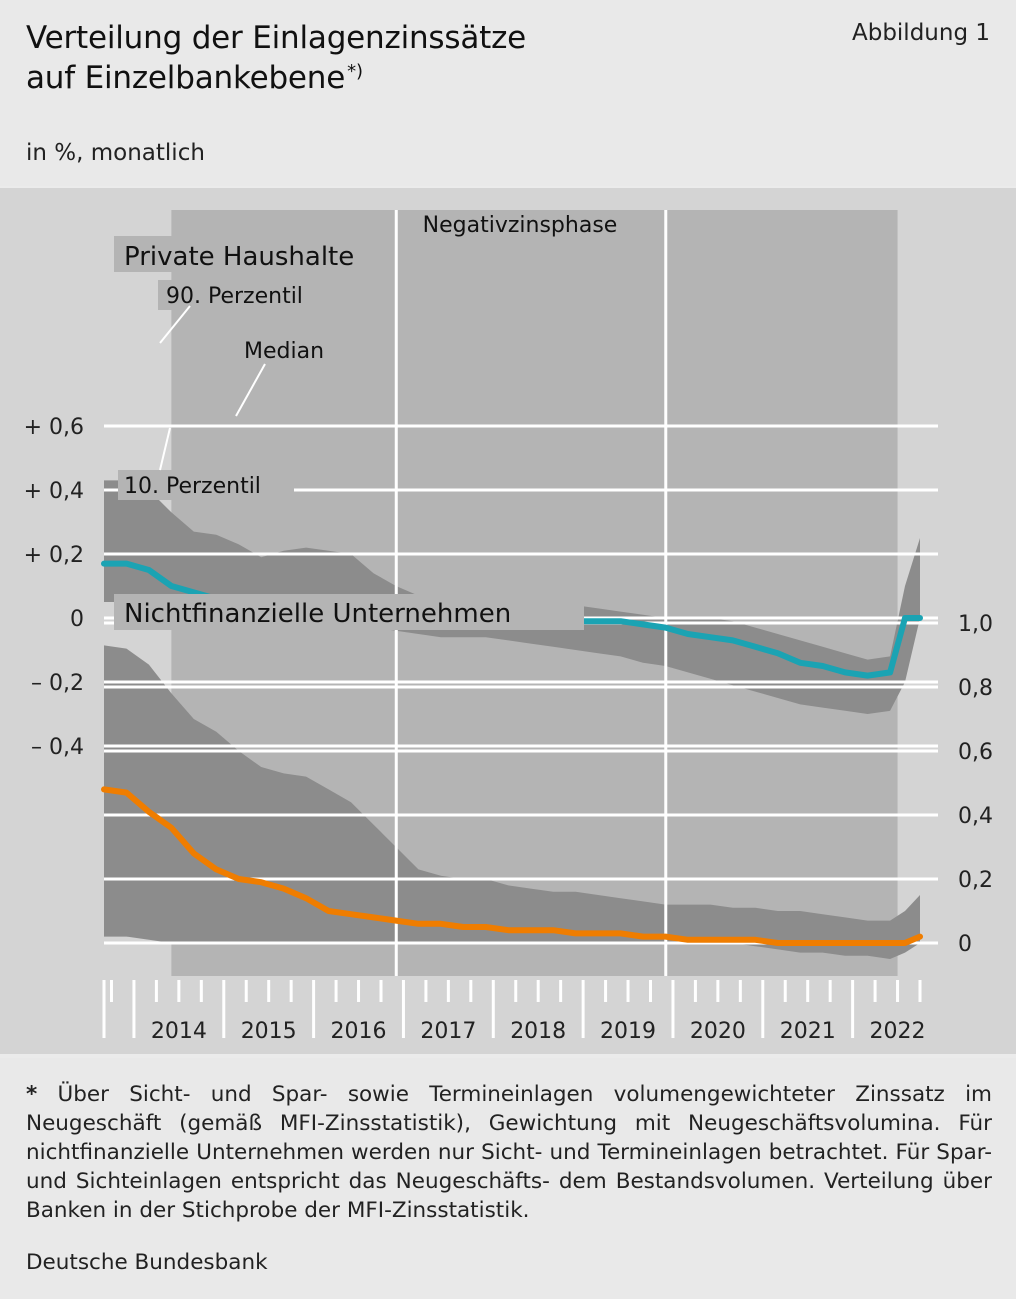  What do you see at coordinates (54, 491) in the screenshot?
I see `households-y-tick-label: + 0,4` at bounding box center [54, 491].